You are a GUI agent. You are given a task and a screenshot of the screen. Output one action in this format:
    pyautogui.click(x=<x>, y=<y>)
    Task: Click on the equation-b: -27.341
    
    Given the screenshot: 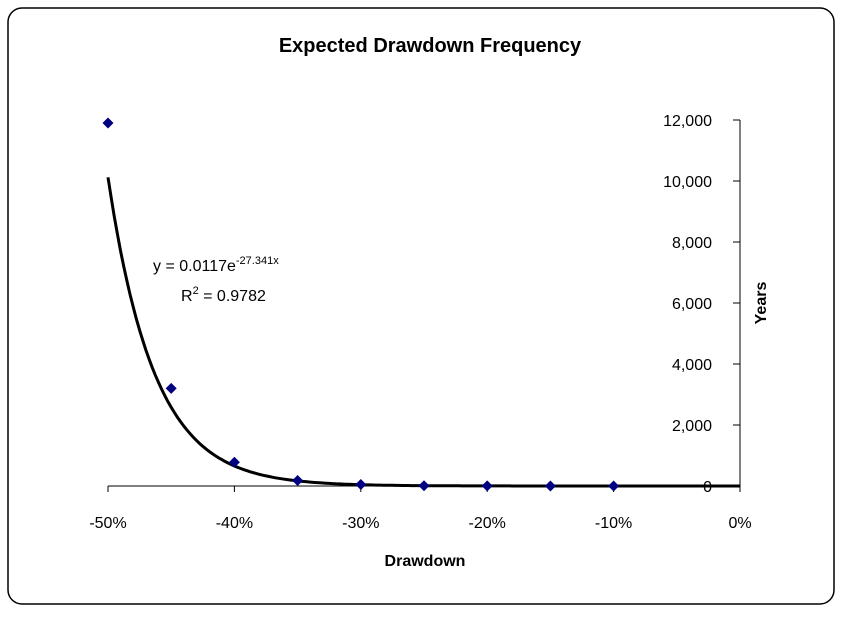 What is the action you would take?
    pyautogui.click(x=254, y=261)
    